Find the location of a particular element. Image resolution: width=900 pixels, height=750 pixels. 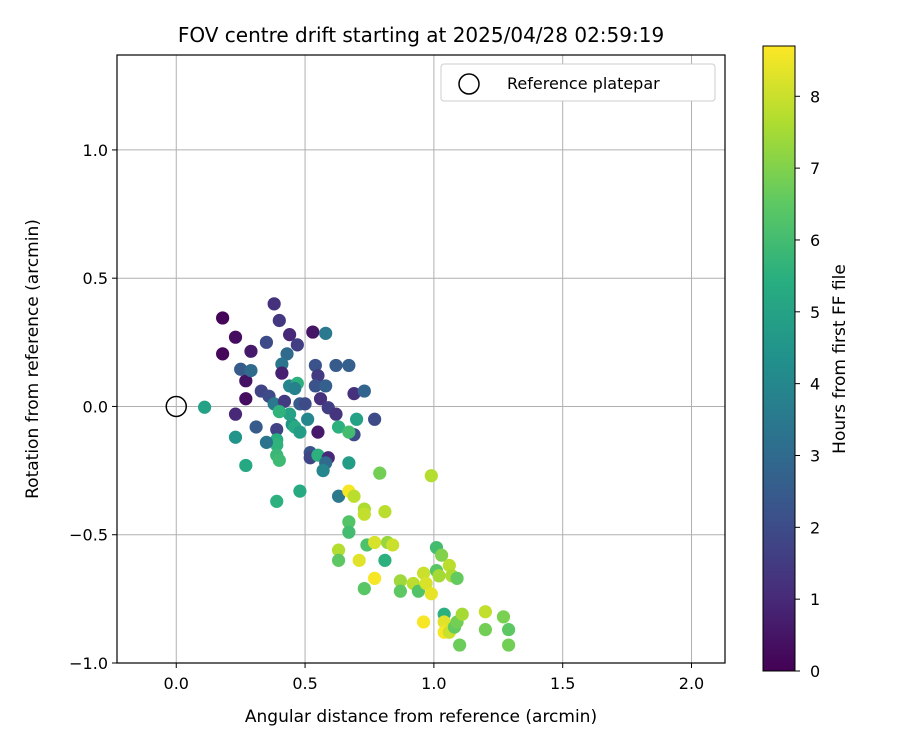

colorbar-tick-label: 7 is located at coordinates (815, 168).